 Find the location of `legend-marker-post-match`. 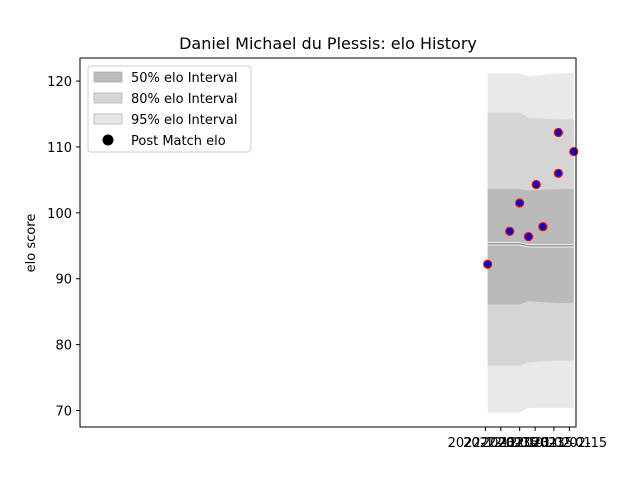

legend-marker-post-match is located at coordinates (108, 140).